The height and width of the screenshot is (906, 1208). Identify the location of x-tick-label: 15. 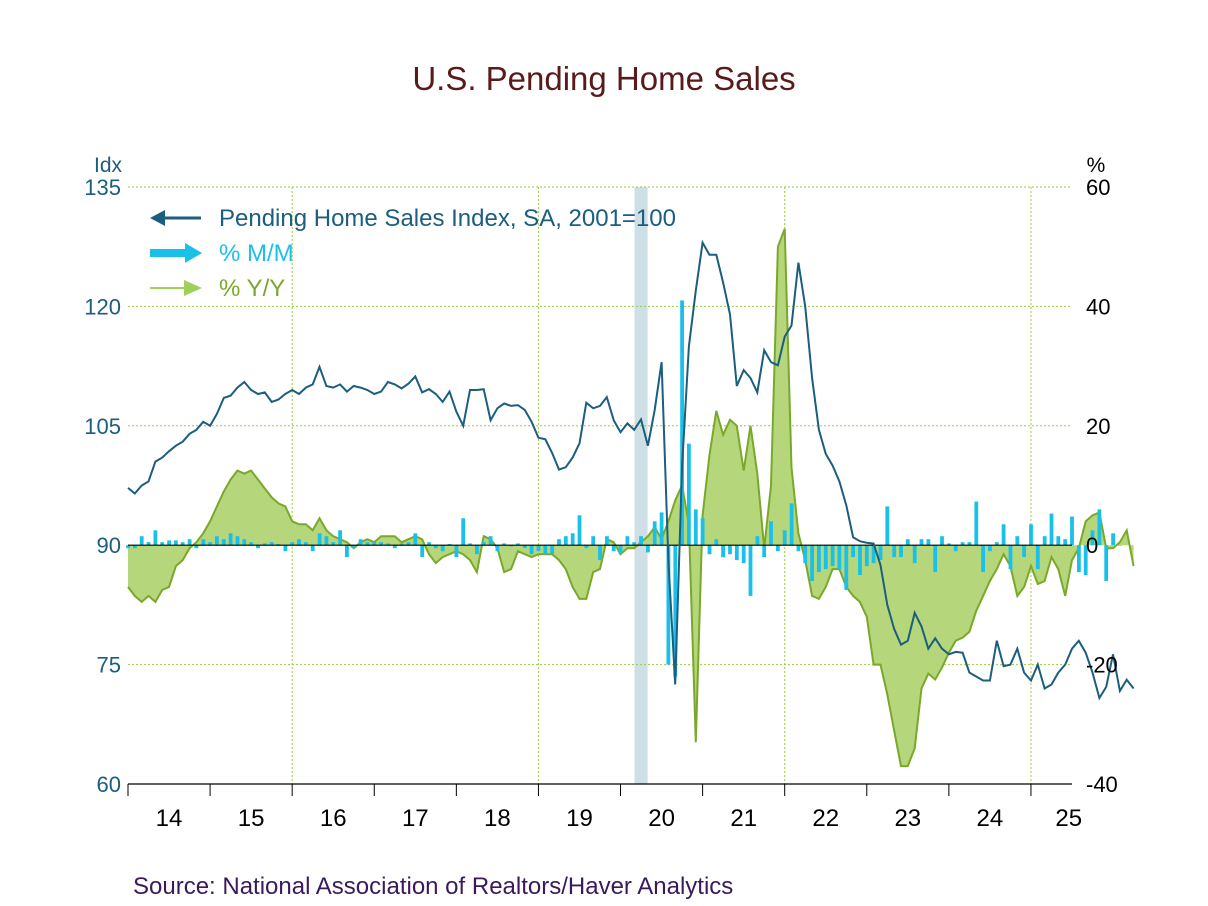
(251, 818).